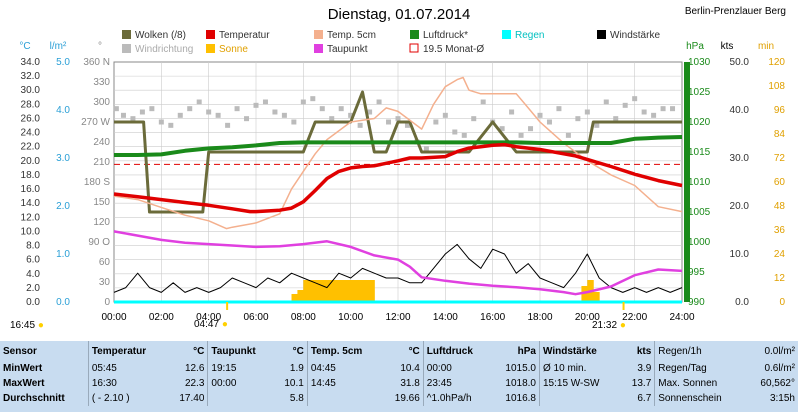 Image resolution: width=798 pixels, height=412 pixels. Describe the element at coordinates (410, 383) in the screenshot. I see `cell-t5-value: 31.8` at that location.